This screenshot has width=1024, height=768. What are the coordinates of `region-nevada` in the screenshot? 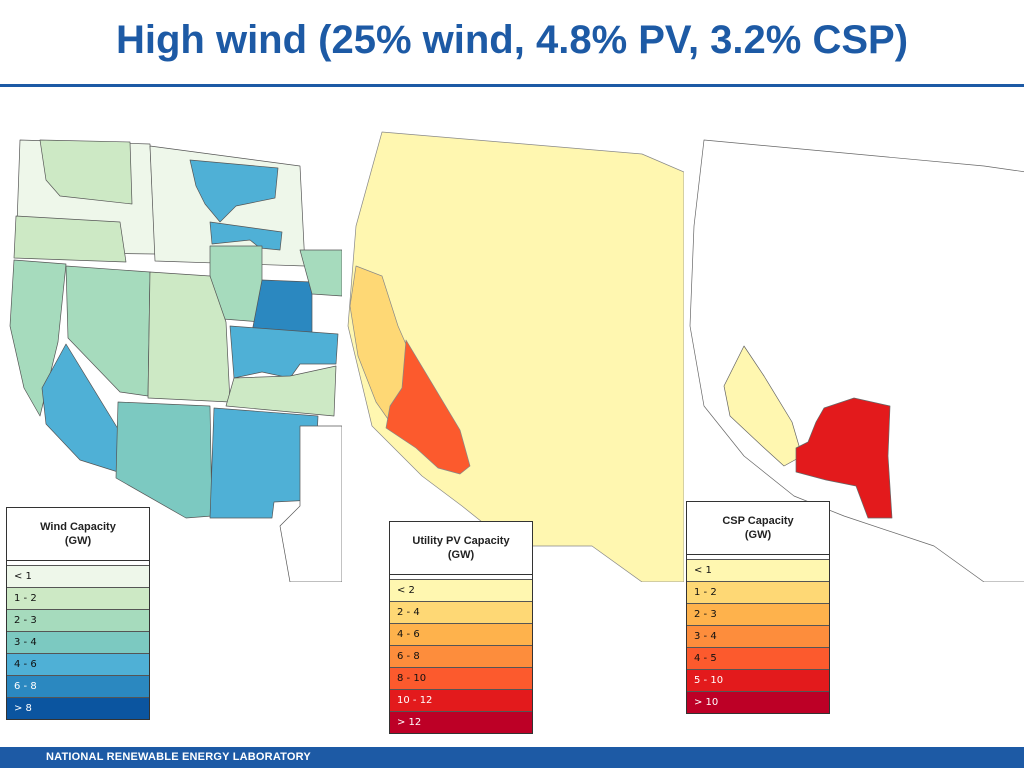 It's located at (108, 331).